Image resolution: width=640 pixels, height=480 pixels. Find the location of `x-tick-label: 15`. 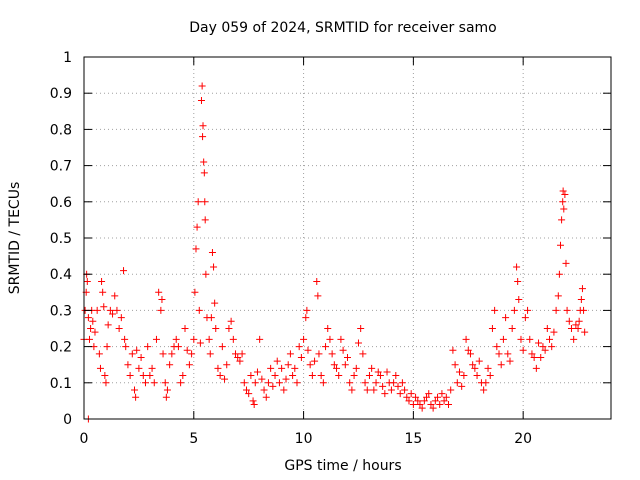

x-tick-label: 15 is located at coordinates (413, 439).